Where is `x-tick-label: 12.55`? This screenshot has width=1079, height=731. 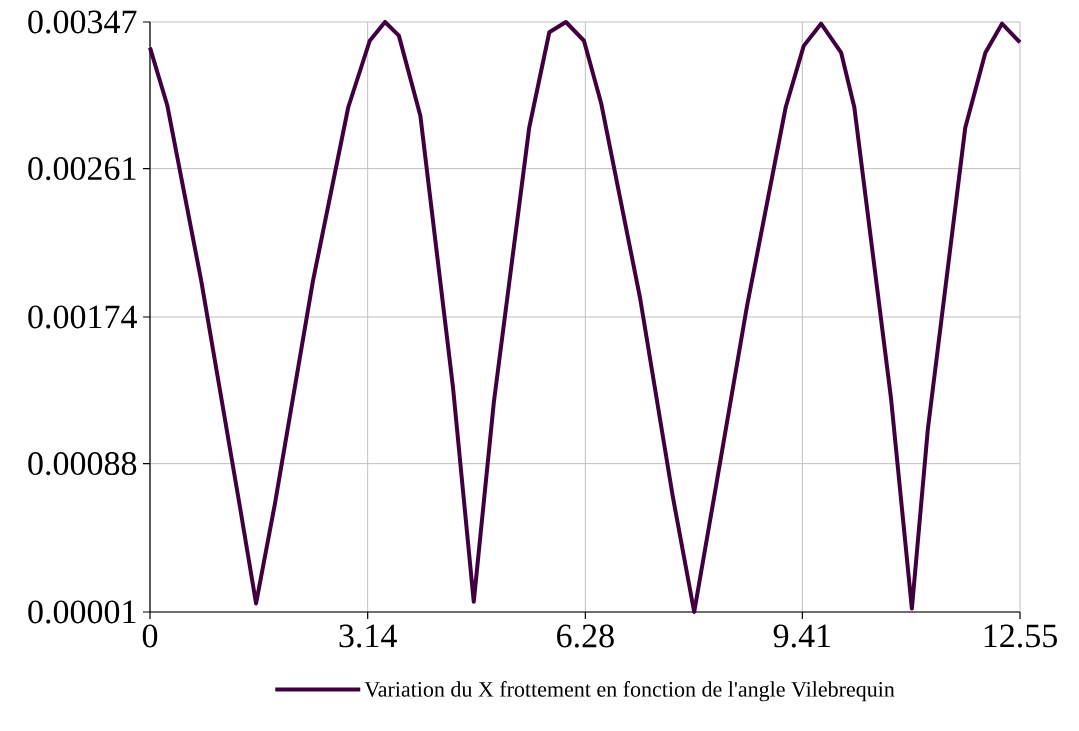
x-tick-label: 12.55 is located at coordinates (1020, 636).